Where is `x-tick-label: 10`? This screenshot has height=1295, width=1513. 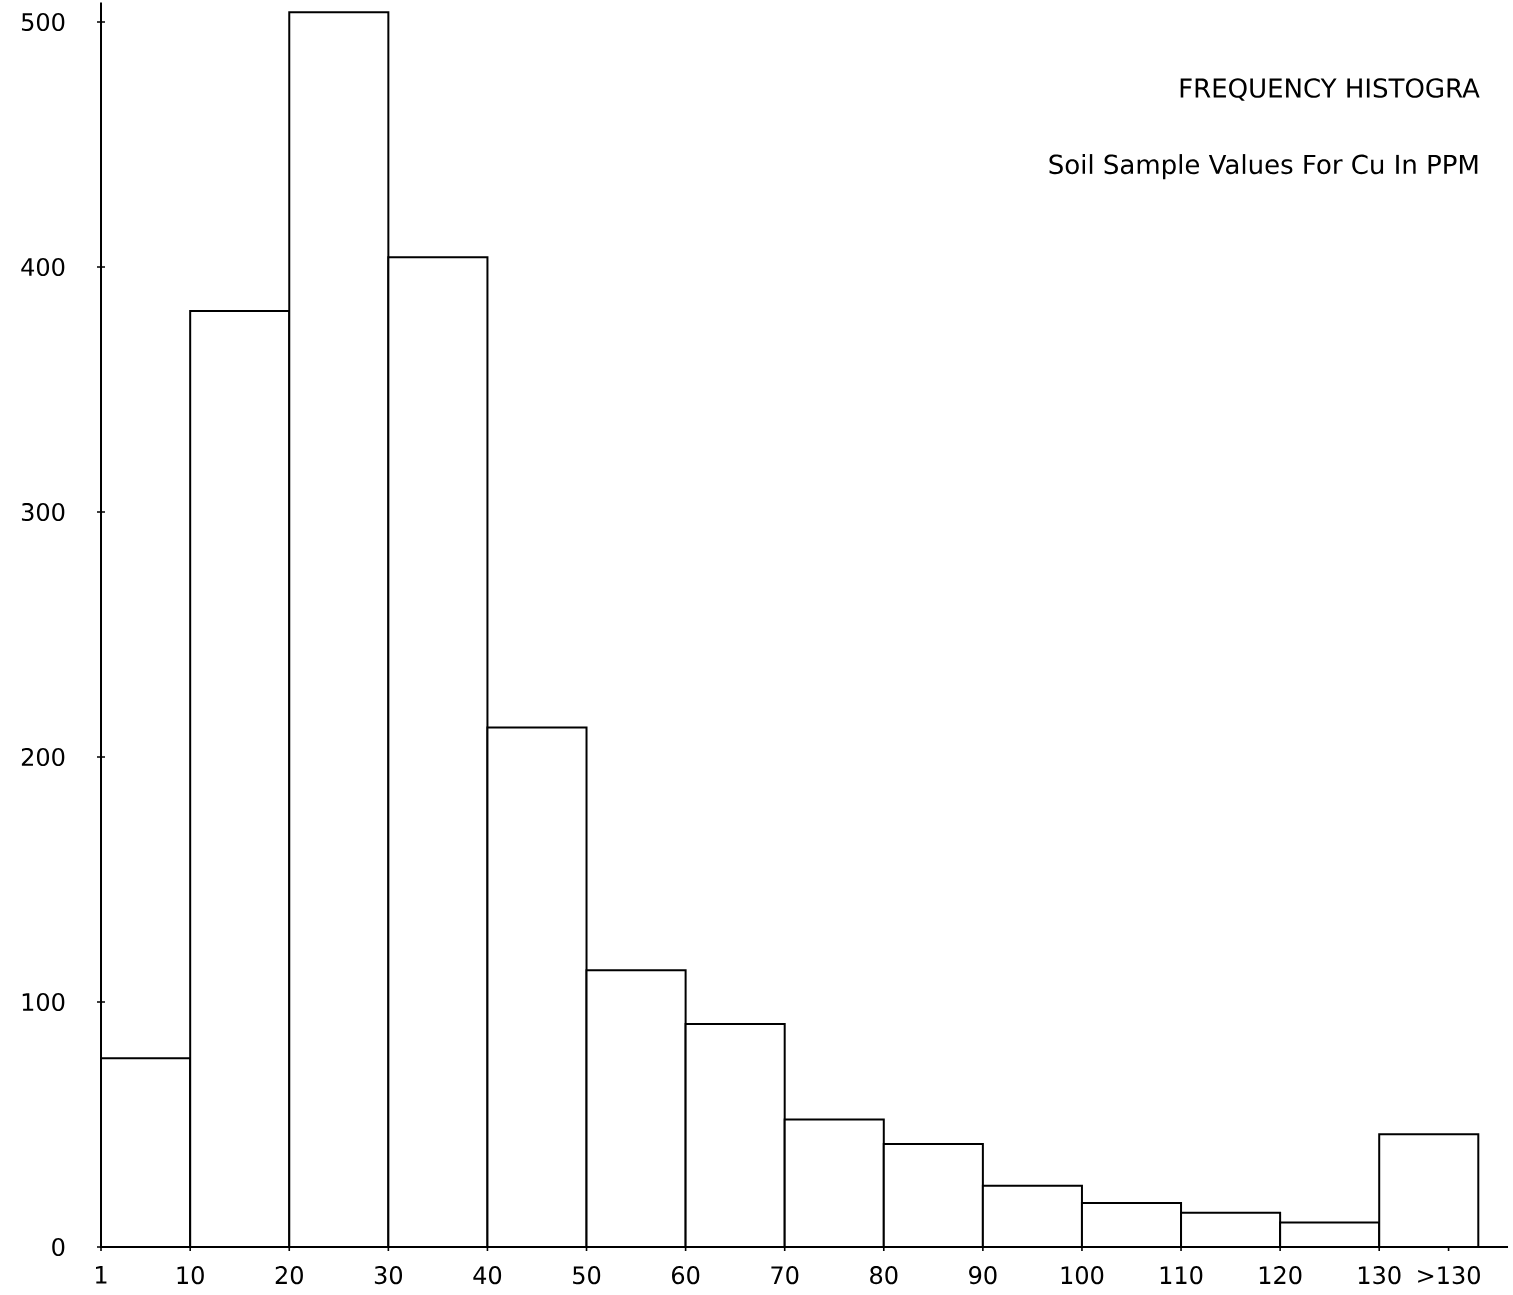 x-tick-label: 10 is located at coordinates (190, 1275).